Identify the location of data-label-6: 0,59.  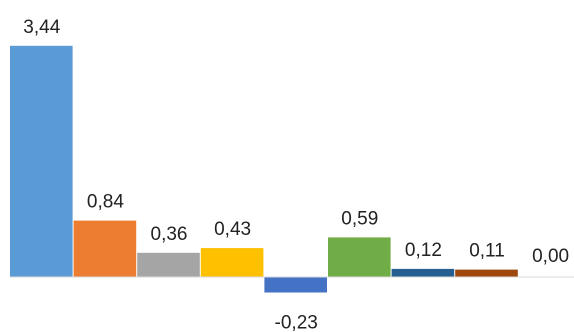
(359, 218).